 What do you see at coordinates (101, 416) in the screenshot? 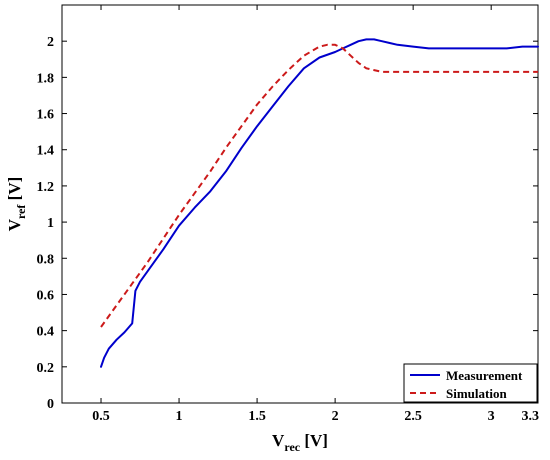
I see `x-tick-label: 0.5` at bounding box center [101, 416].